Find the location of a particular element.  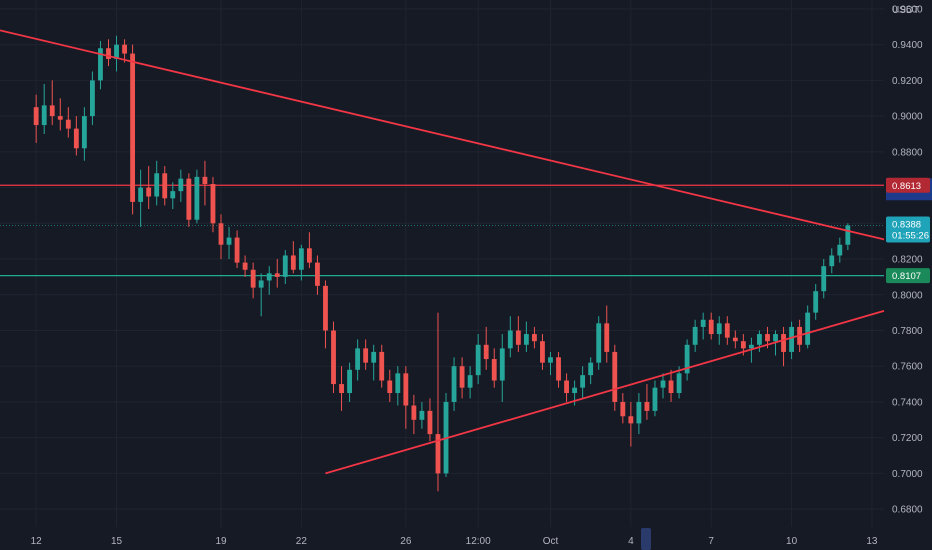

currency-label: USDT is located at coordinates (905, 10).